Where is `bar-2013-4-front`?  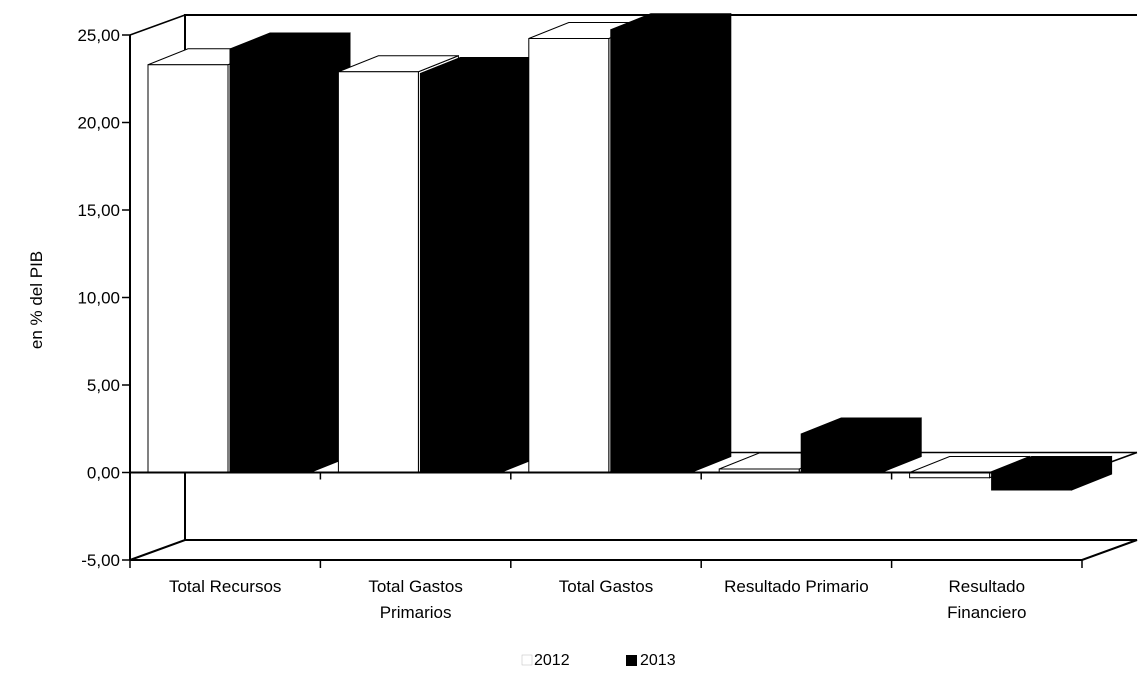
bar-2013-4-front is located at coordinates (1032, 481).